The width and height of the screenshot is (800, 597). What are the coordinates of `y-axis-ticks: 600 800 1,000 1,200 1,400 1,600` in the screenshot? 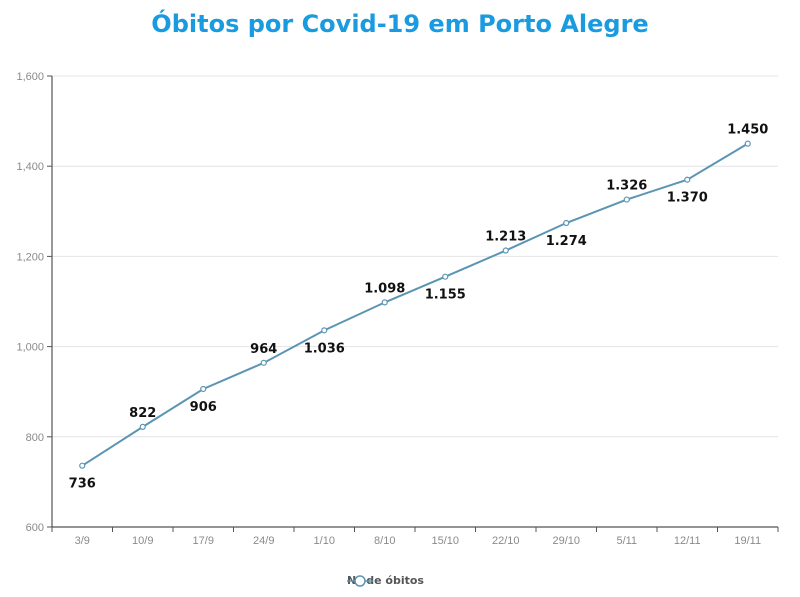 It's located at (34, 302).